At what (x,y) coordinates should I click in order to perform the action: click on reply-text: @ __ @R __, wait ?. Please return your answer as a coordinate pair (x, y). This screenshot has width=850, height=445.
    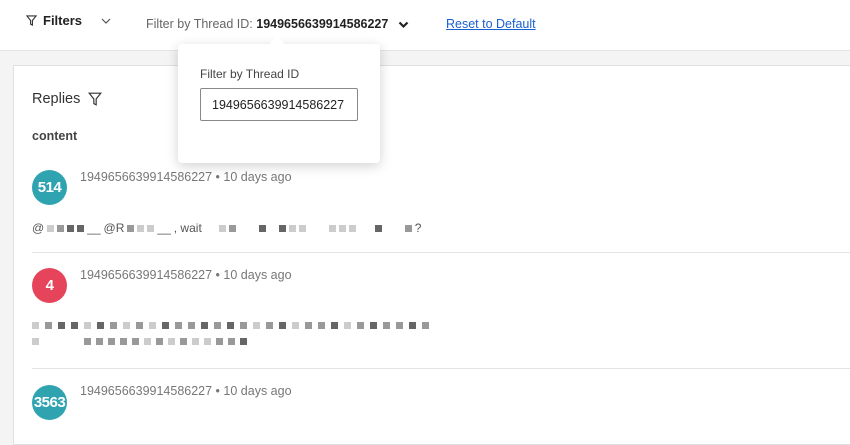
    Looking at the image, I should click on (227, 228).